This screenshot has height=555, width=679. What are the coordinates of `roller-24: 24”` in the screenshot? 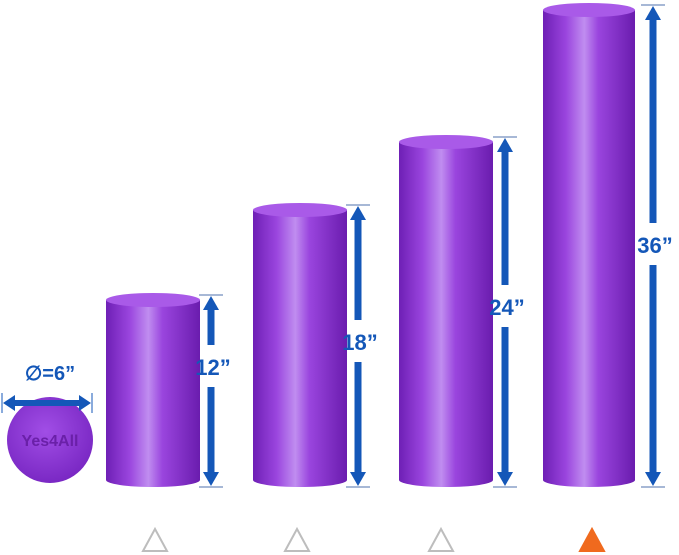 It's located at (462, 311).